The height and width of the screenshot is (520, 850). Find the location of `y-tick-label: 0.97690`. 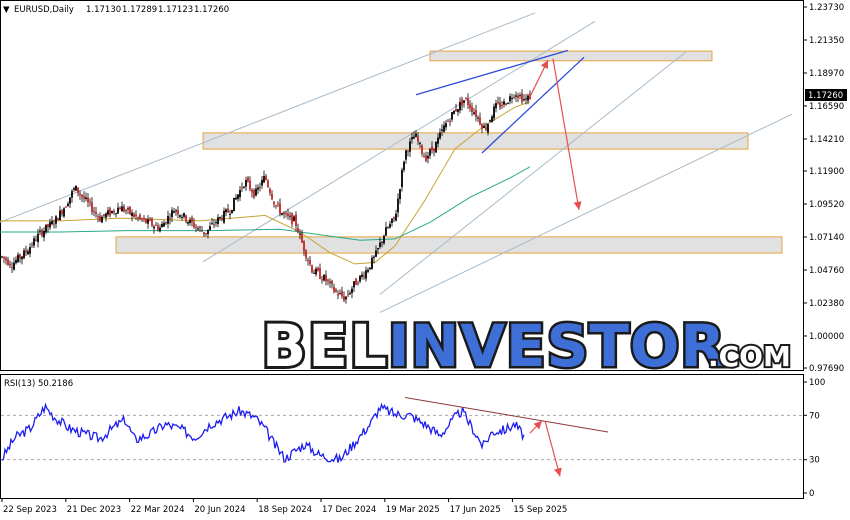

y-tick-label: 0.97690 is located at coordinates (826, 369).